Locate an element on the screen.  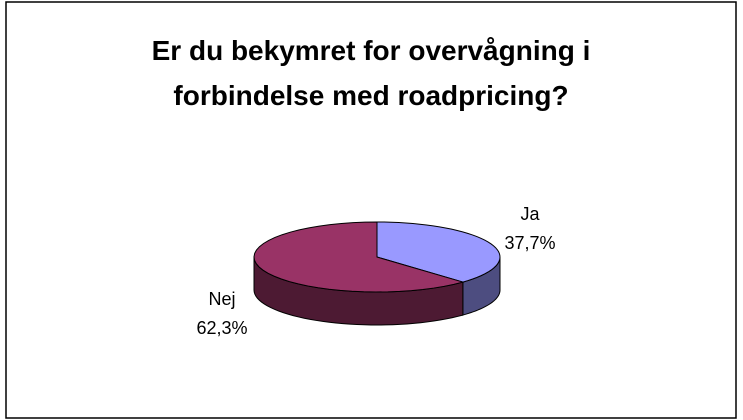
slice-value-label: 37,7% is located at coordinates (529, 243).